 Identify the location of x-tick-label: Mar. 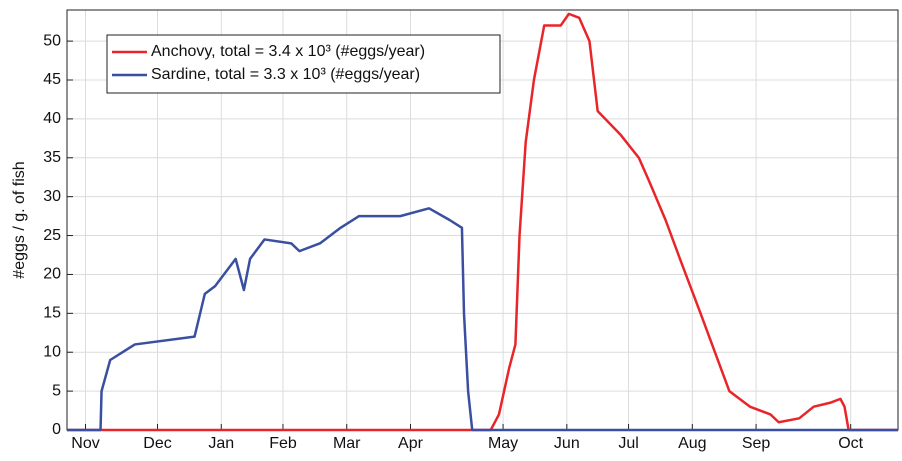
(347, 443).